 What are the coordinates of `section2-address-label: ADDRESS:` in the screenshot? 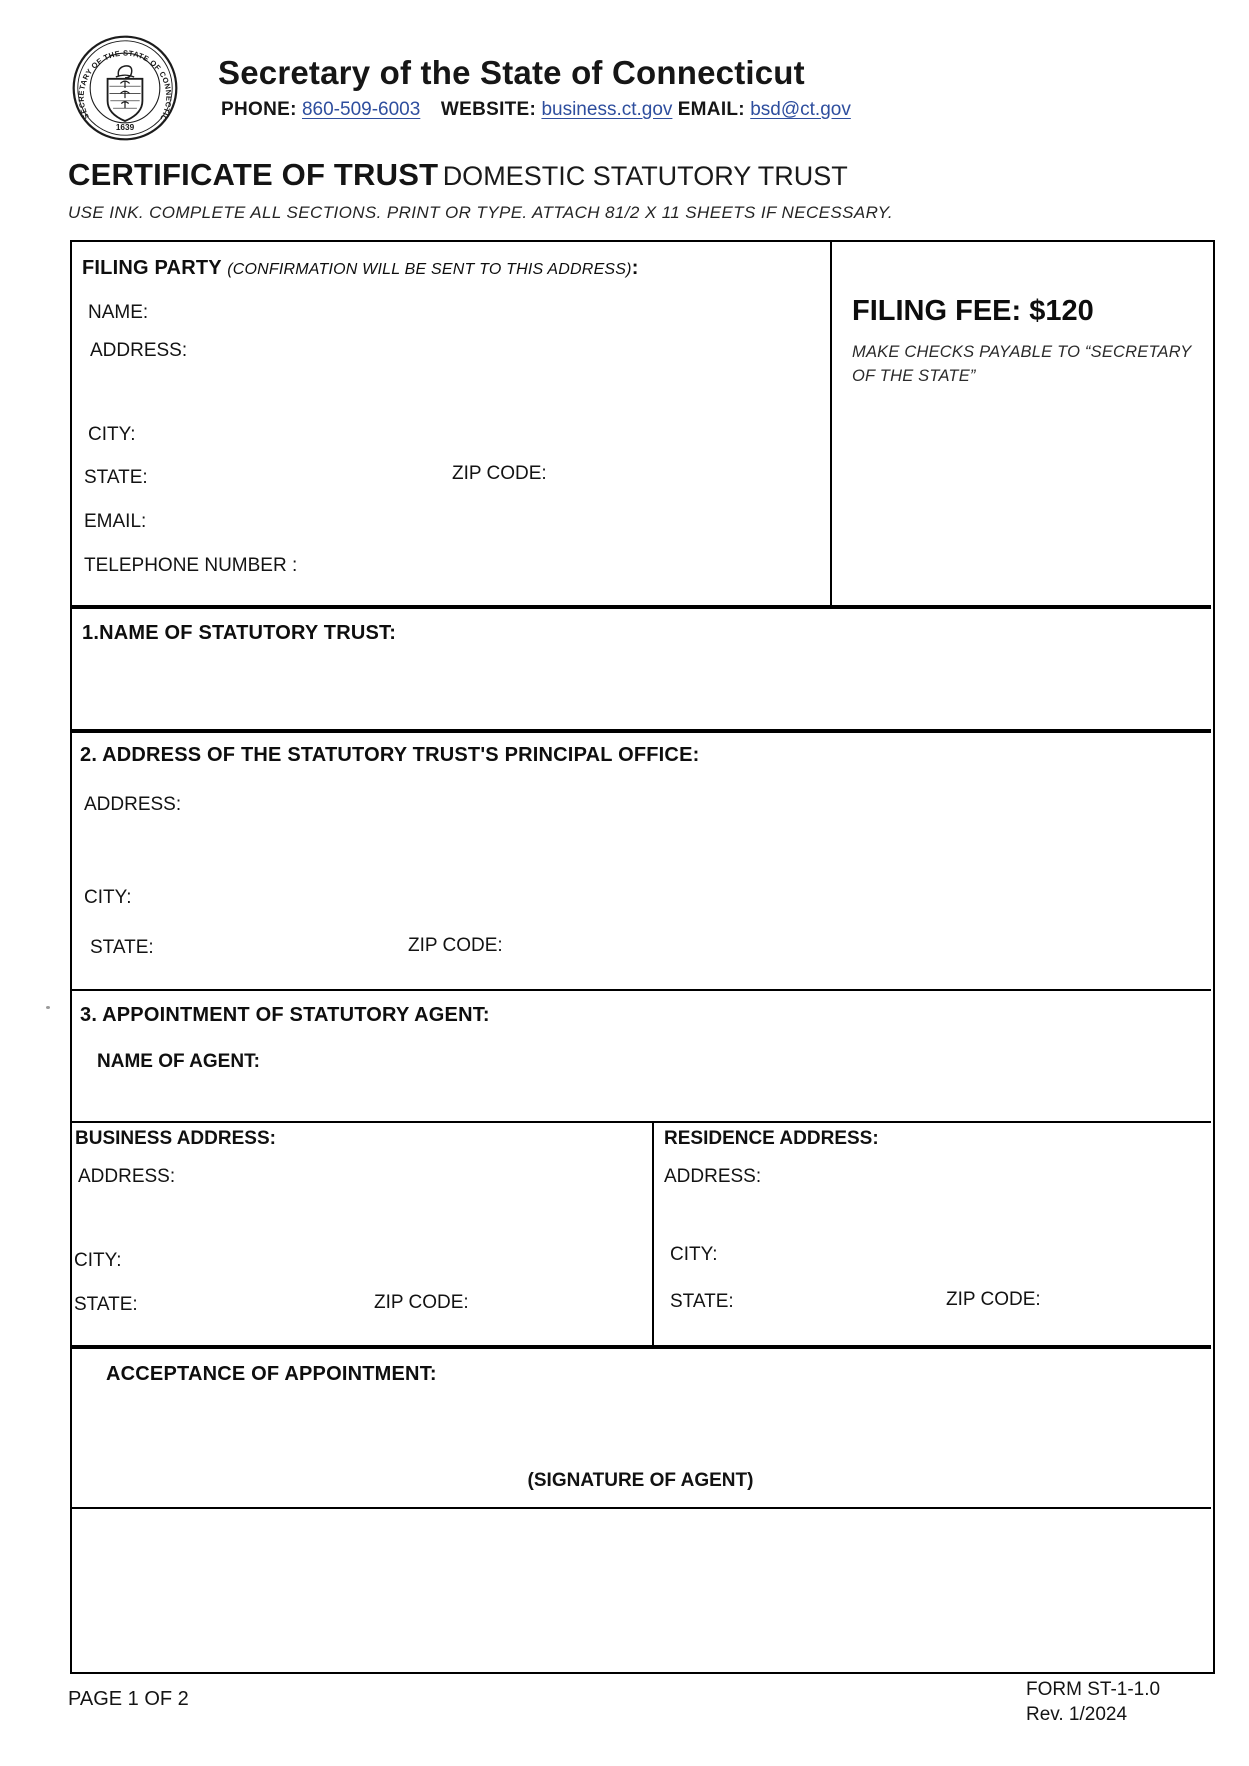 It's located at (133, 804).